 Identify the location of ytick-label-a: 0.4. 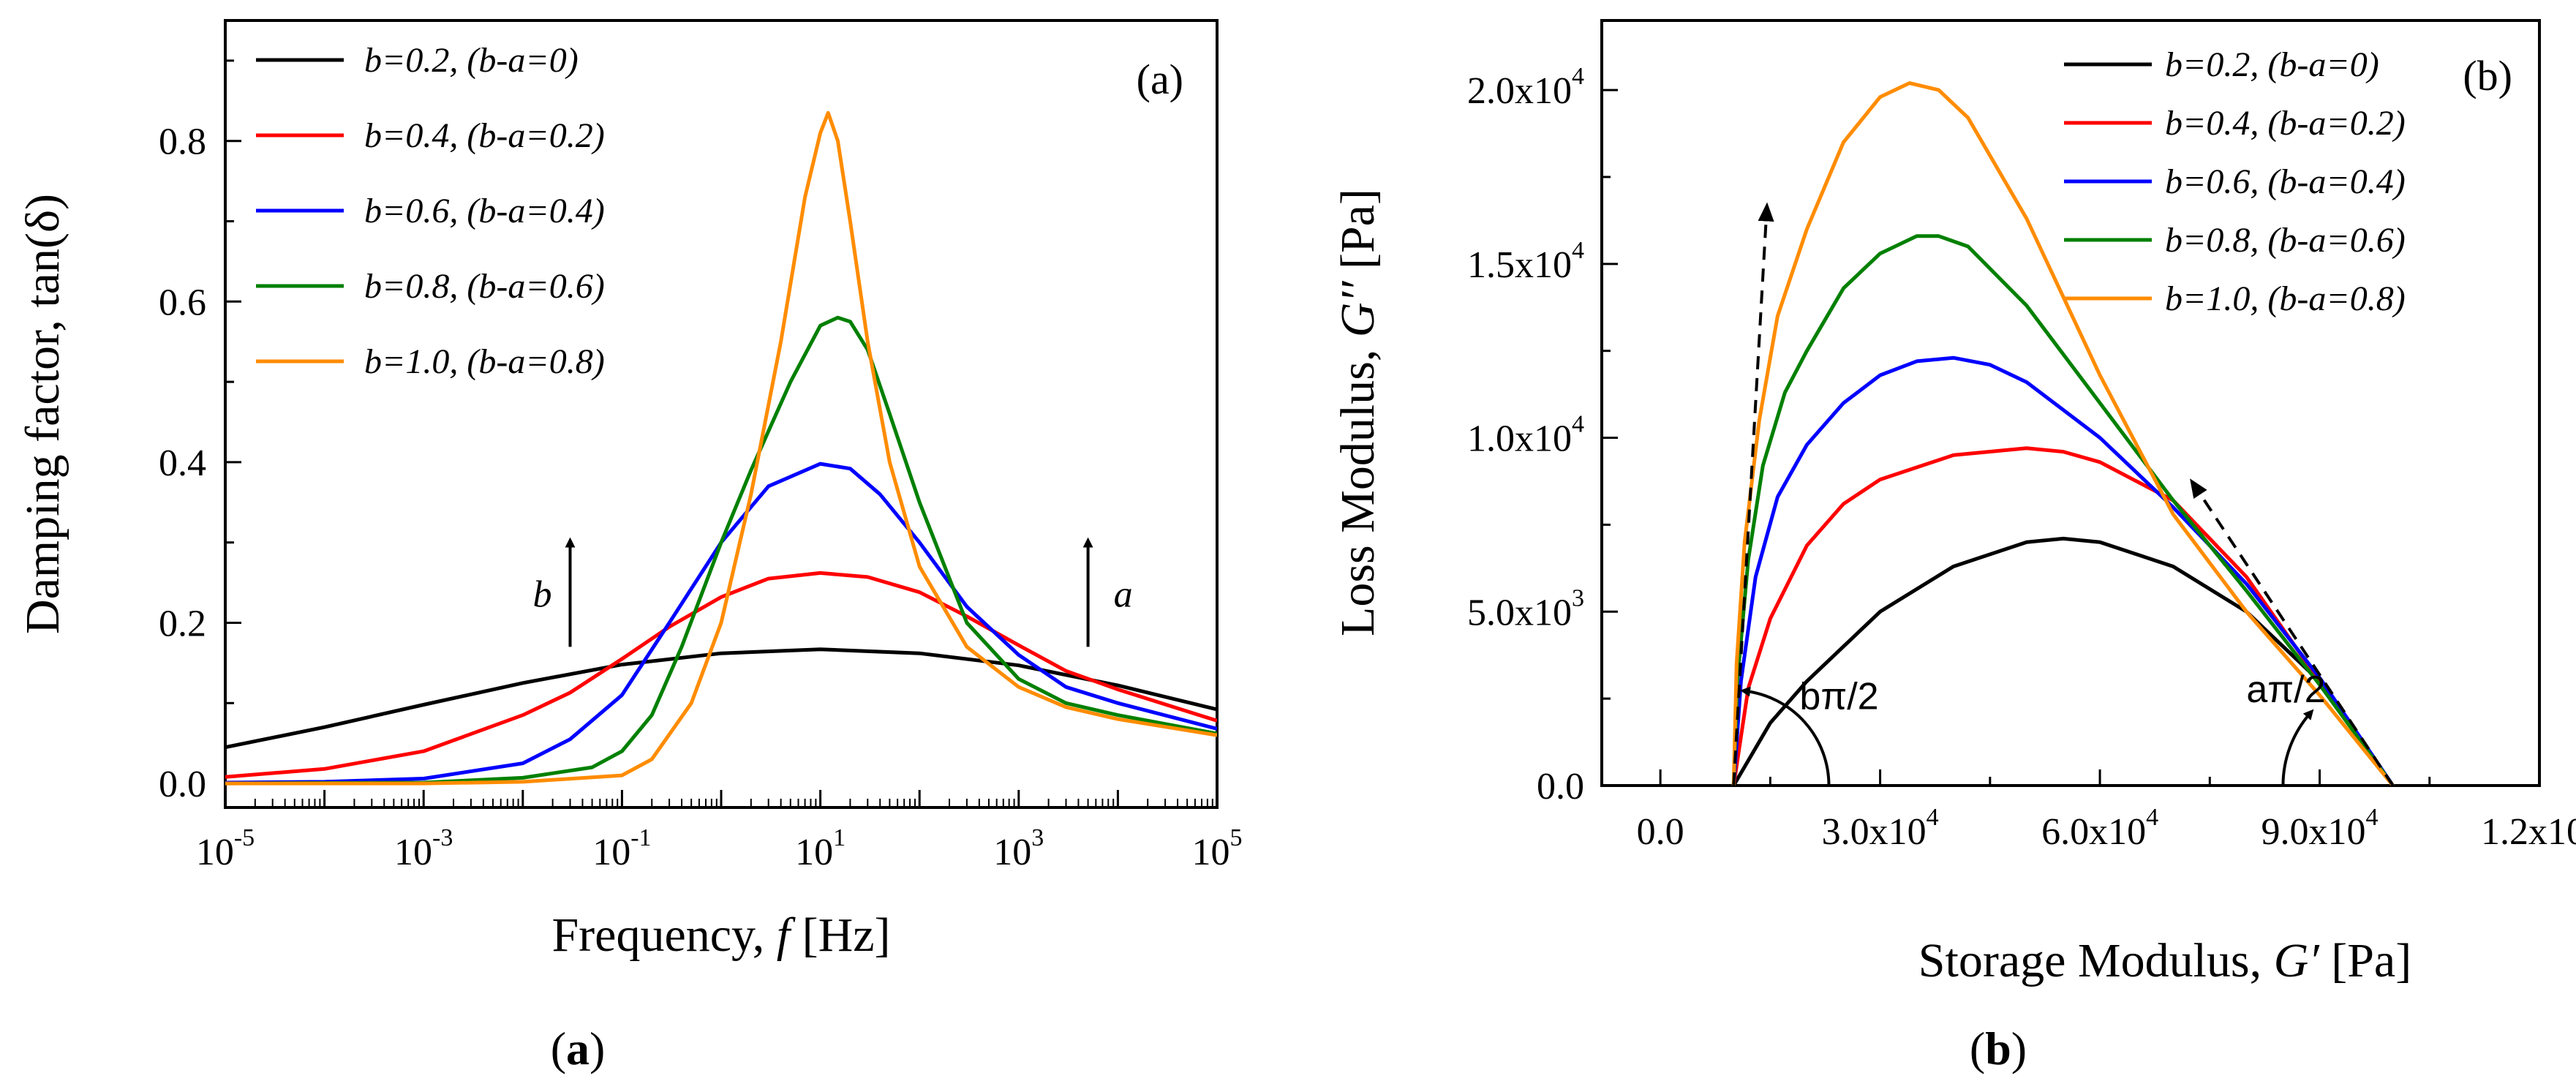
(182, 463).